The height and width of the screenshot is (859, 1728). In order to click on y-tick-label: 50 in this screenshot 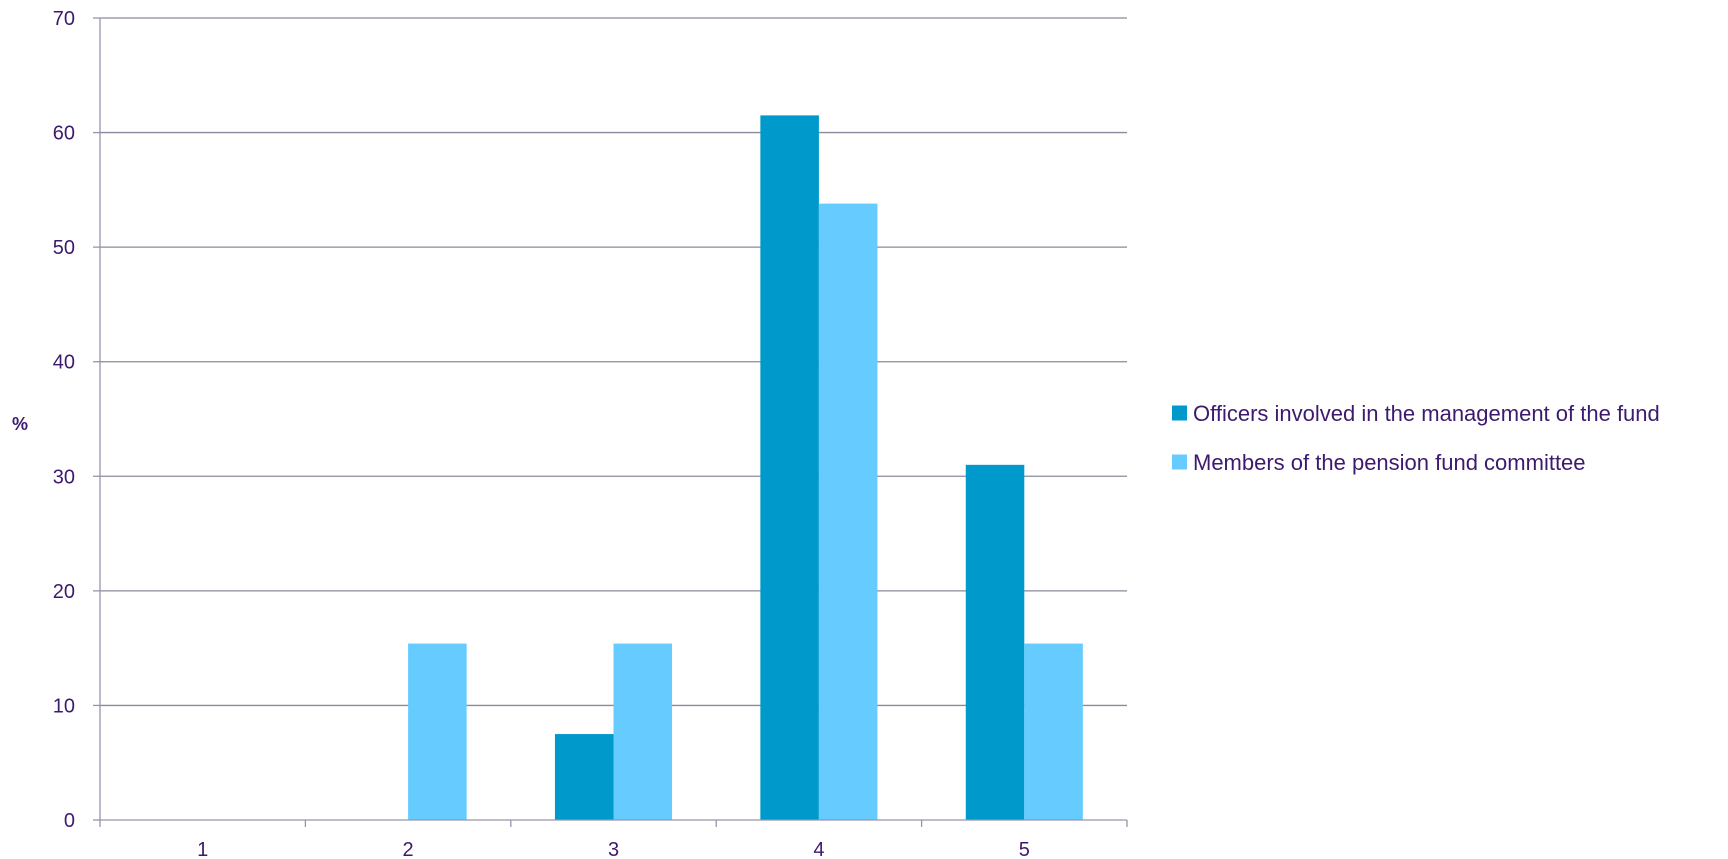, I will do `click(64, 248)`.